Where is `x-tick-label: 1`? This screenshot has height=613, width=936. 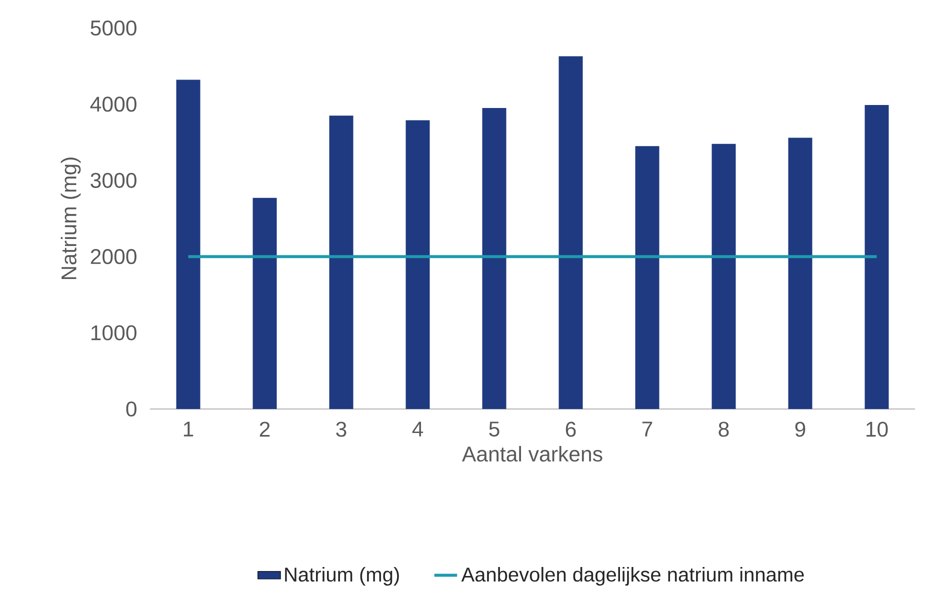
x-tick-label: 1 is located at coordinates (189, 429).